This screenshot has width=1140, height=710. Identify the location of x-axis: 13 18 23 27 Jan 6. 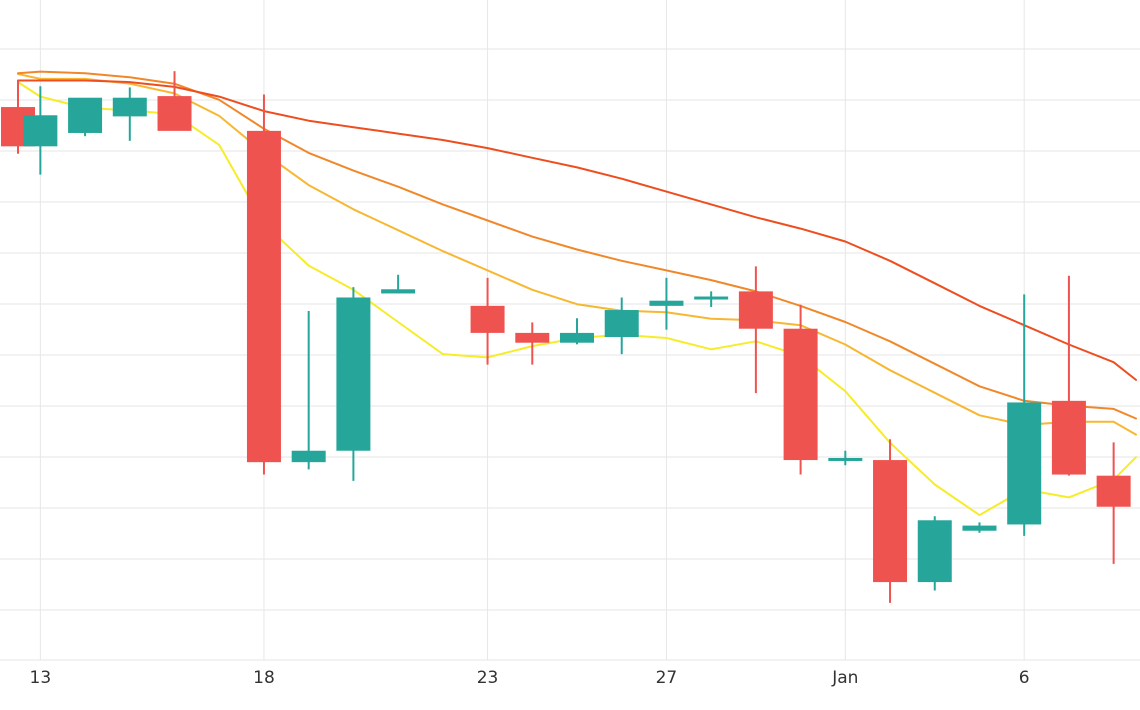
(530, 678).